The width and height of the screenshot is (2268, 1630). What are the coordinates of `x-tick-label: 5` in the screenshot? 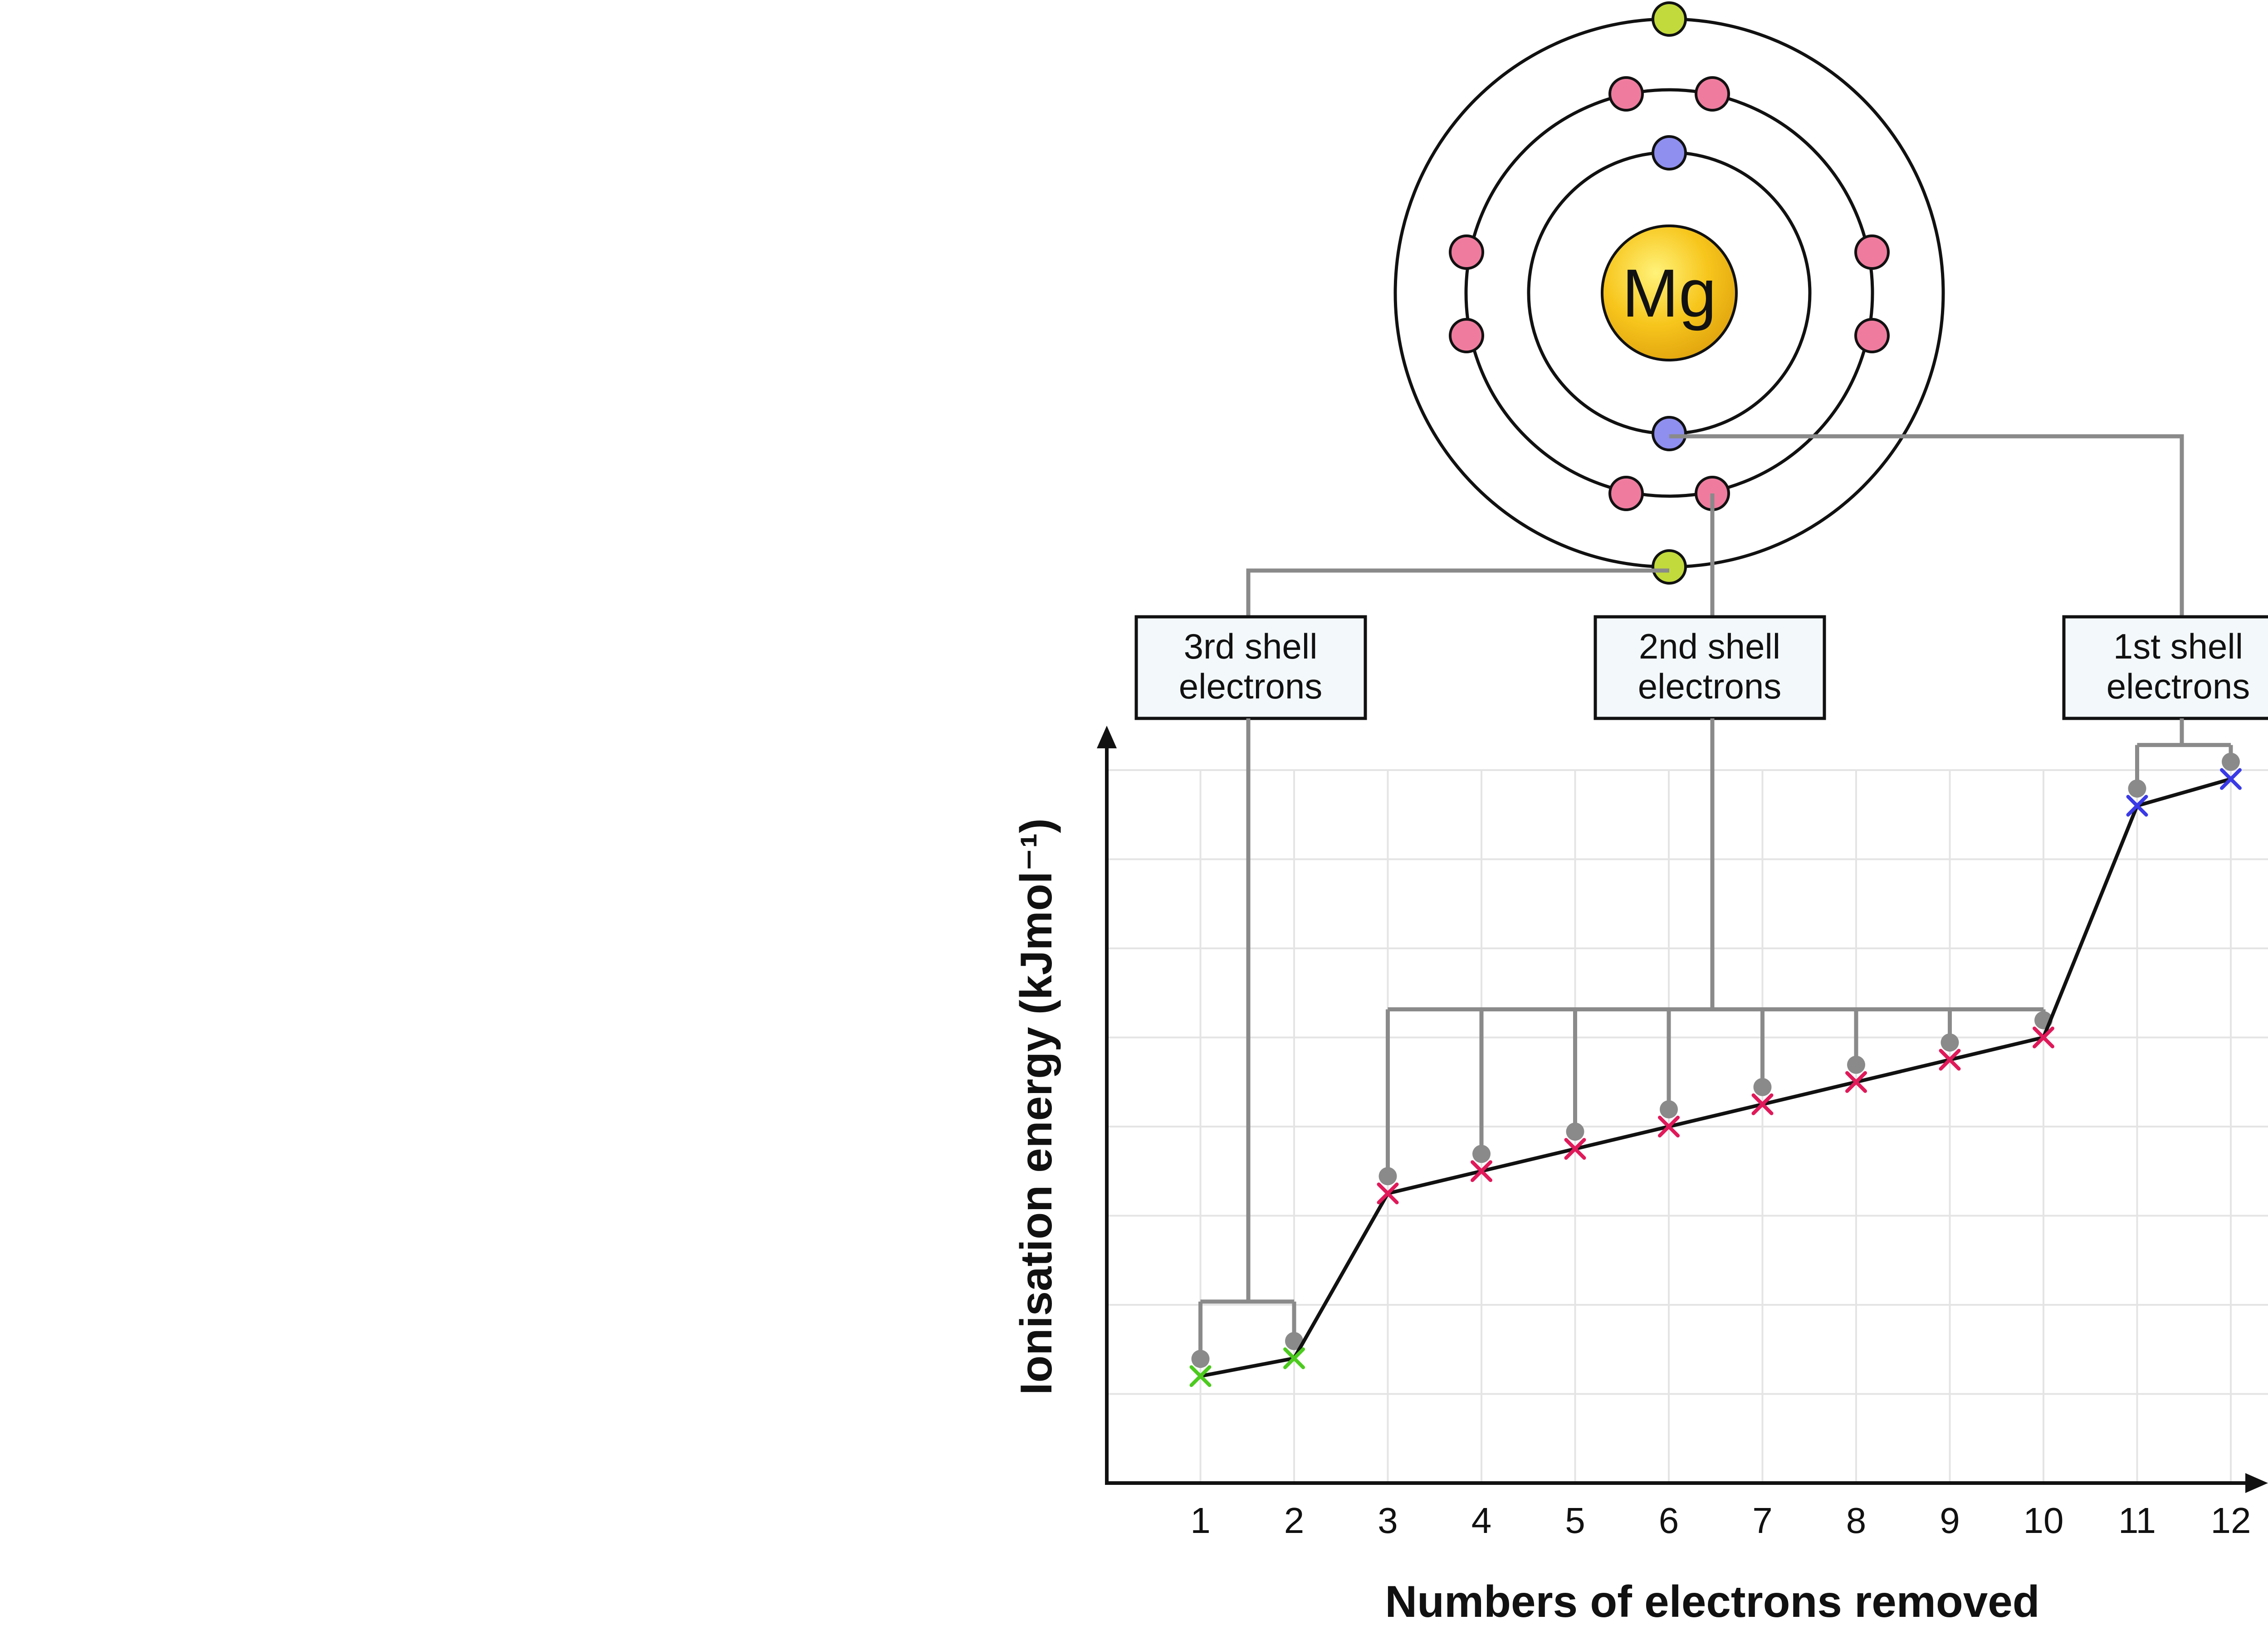 It's located at (1575, 1520).